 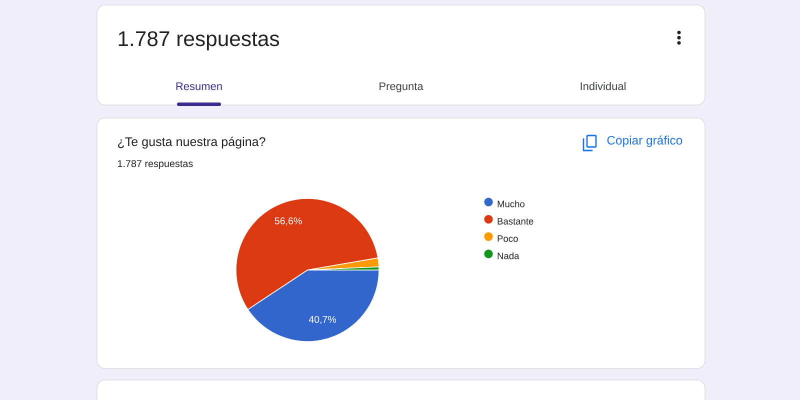 What do you see at coordinates (509, 256) in the screenshot?
I see `legend-label: Nada` at bounding box center [509, 256].